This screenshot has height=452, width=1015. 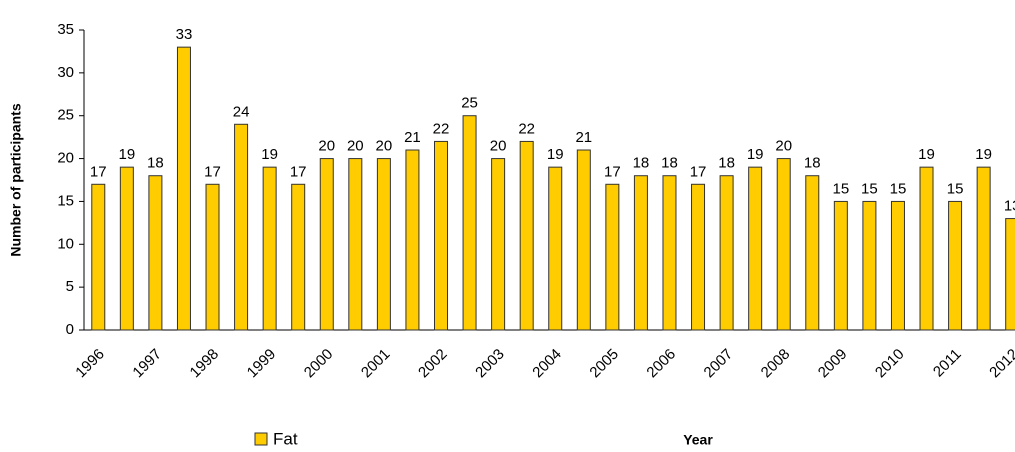 What do you see at coordinates (70, 286) in the screenshot?
I see `y-tick-label: 5` at bounding box center [70, 286].